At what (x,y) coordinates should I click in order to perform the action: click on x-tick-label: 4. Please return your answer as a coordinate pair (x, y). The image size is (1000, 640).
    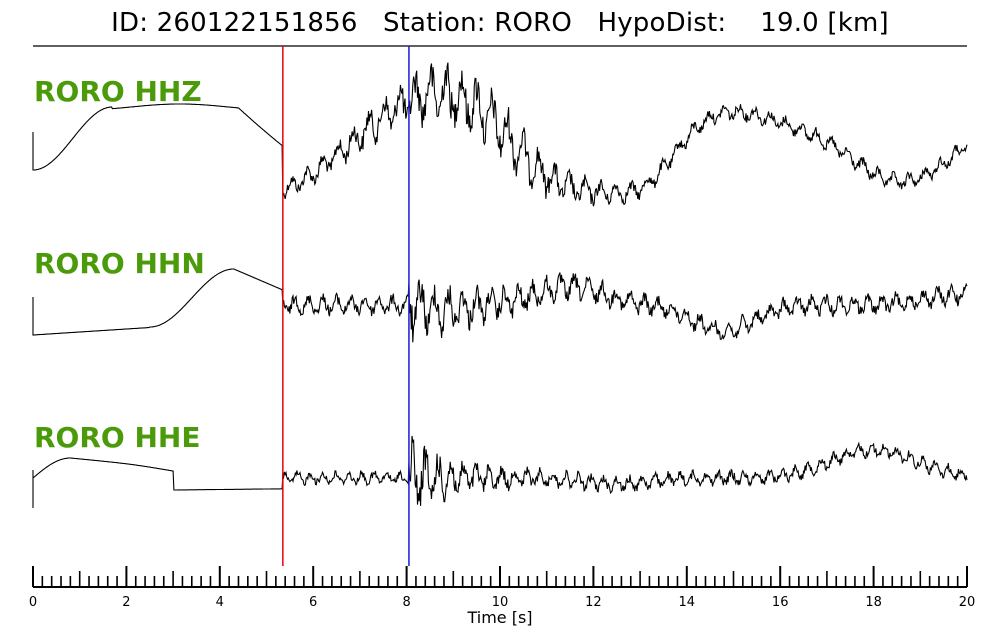
    Looking at the image, I should click on (220, 602).